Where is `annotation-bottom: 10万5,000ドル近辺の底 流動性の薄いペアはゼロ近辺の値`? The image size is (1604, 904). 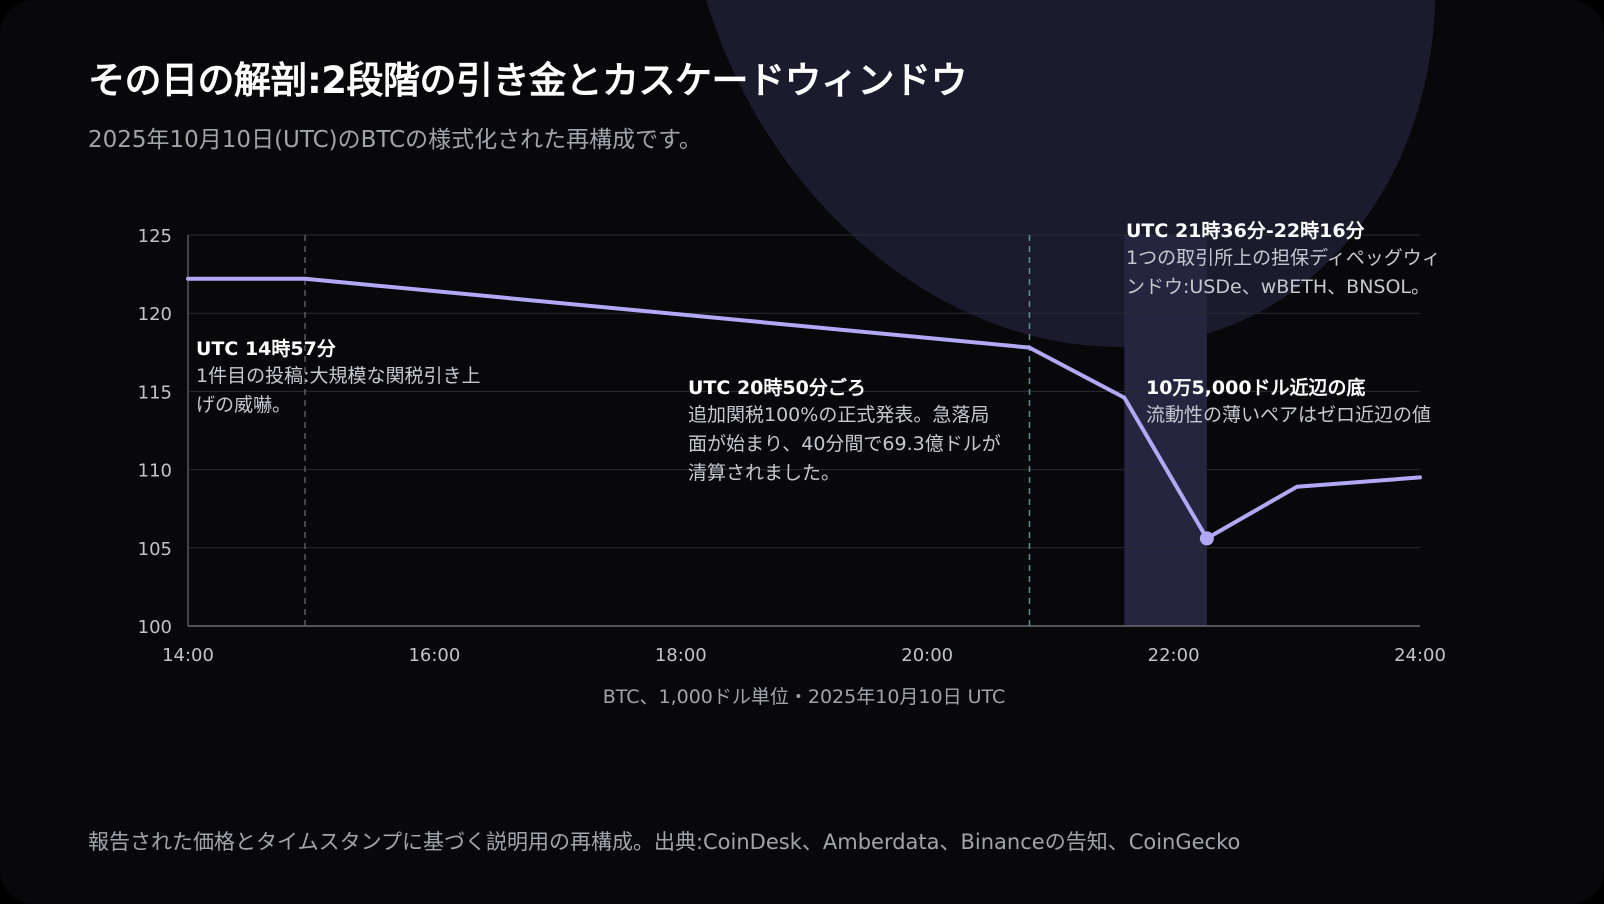 annotation-bottom: 10万5,000ドル近辺の底 流動性の薄いペアはゼロ近辺の値 is located at coordinates (1316, 401).